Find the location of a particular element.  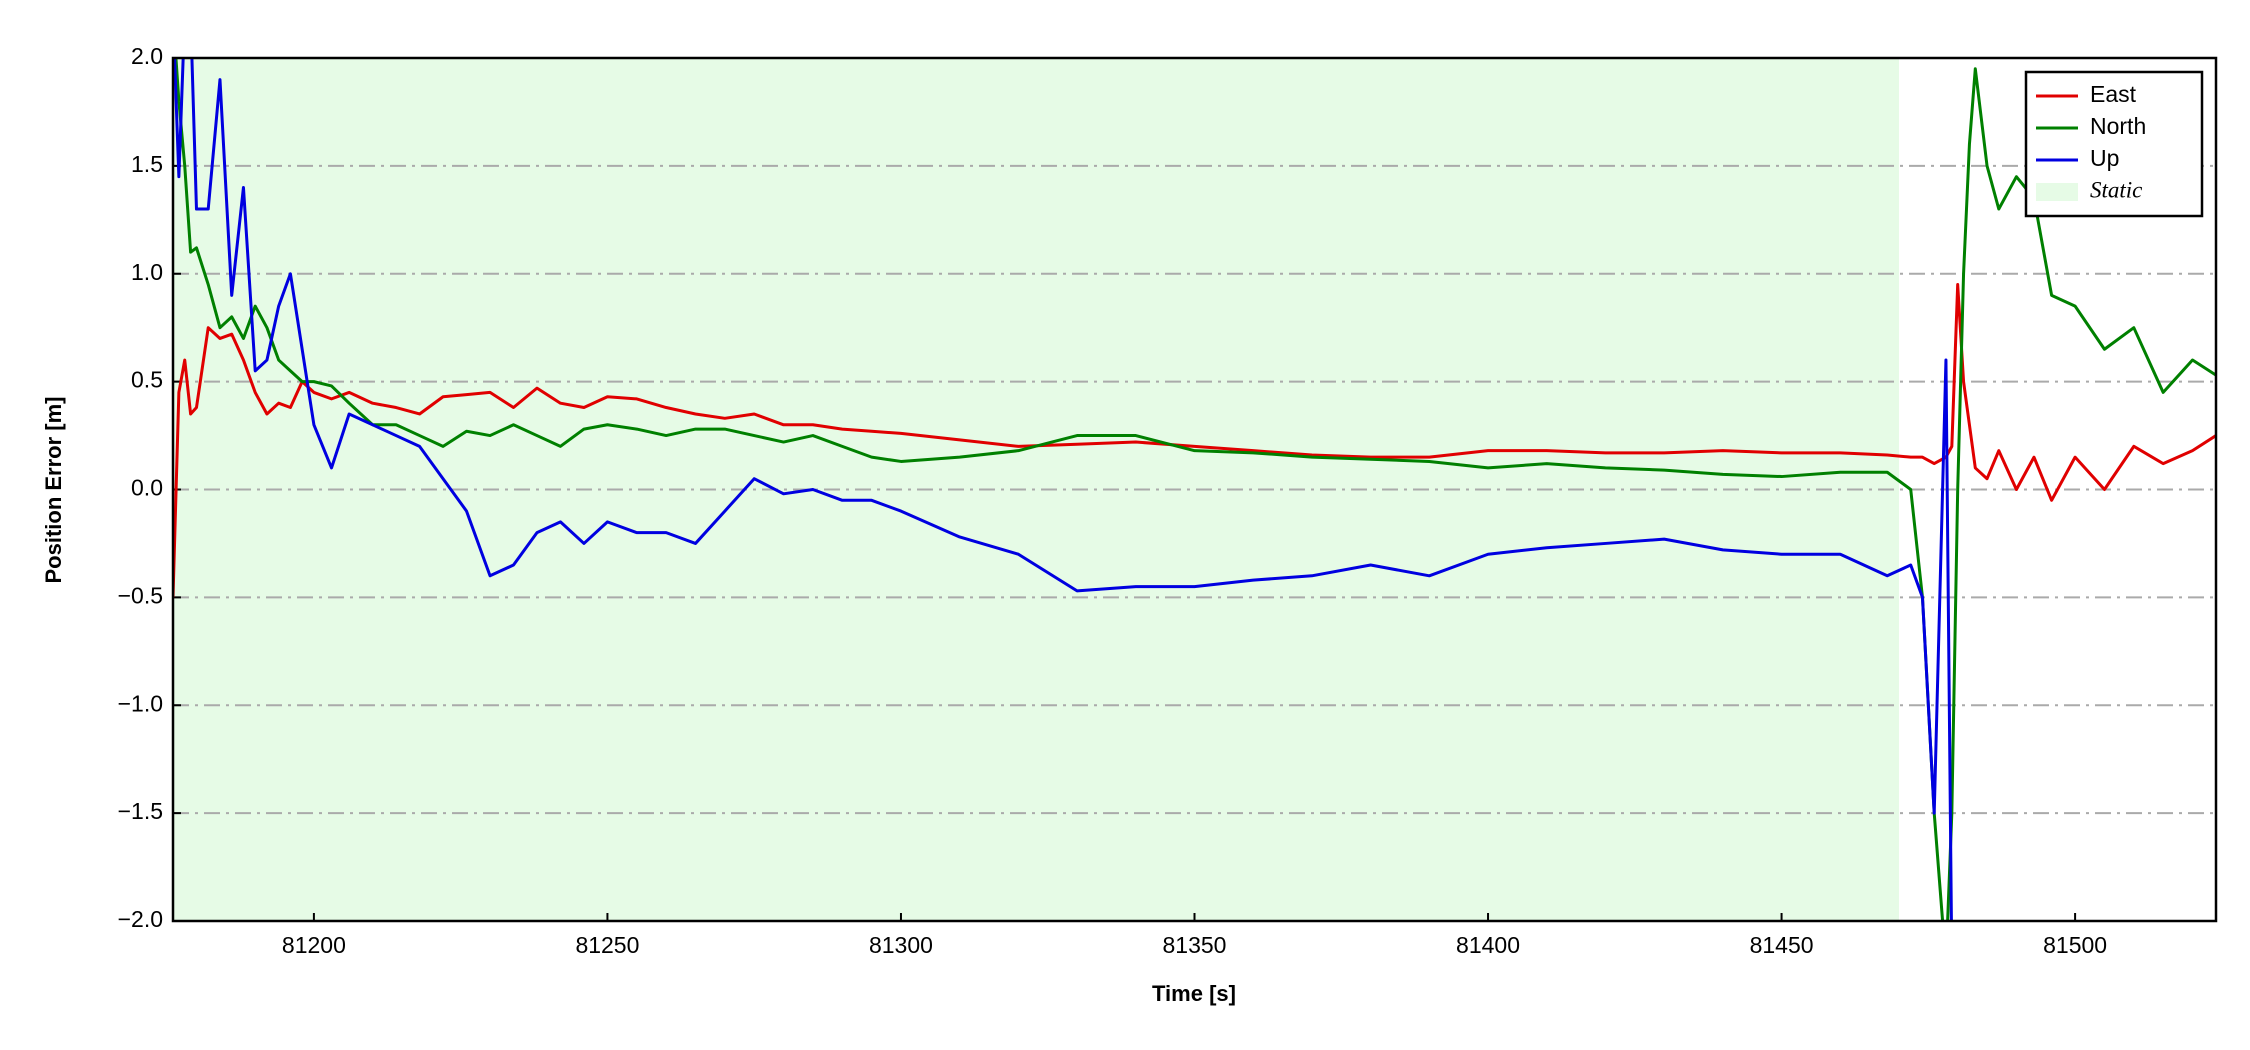

x-axis-label: Time [s] is located at coordinates (1194, 993).